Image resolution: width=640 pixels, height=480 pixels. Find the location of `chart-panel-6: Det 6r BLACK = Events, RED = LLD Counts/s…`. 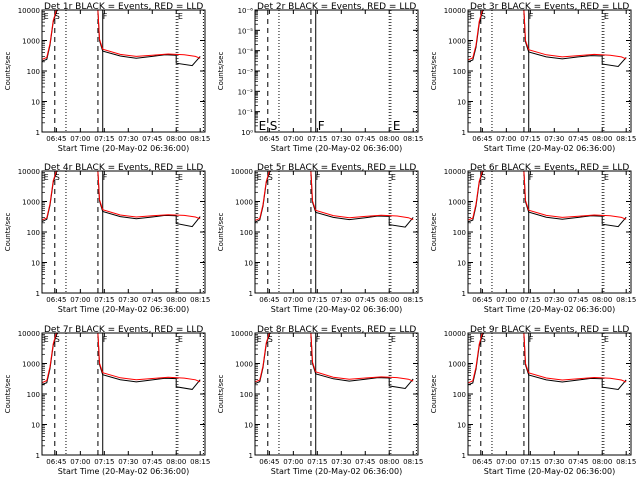

chart-panel-6: Det 6r BLACK = Events, RED = LLD Counts/s… is located at coordinates (533, 238).